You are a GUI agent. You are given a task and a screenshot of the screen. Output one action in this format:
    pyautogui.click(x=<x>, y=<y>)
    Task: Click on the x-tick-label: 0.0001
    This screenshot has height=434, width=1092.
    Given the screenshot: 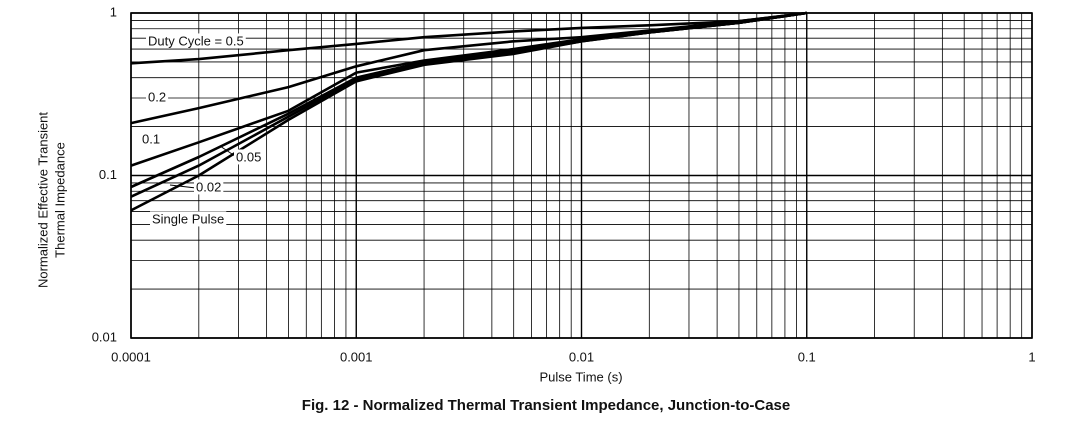 What is the action you would take?
    pyautogui.click(x=131, y=356)
    